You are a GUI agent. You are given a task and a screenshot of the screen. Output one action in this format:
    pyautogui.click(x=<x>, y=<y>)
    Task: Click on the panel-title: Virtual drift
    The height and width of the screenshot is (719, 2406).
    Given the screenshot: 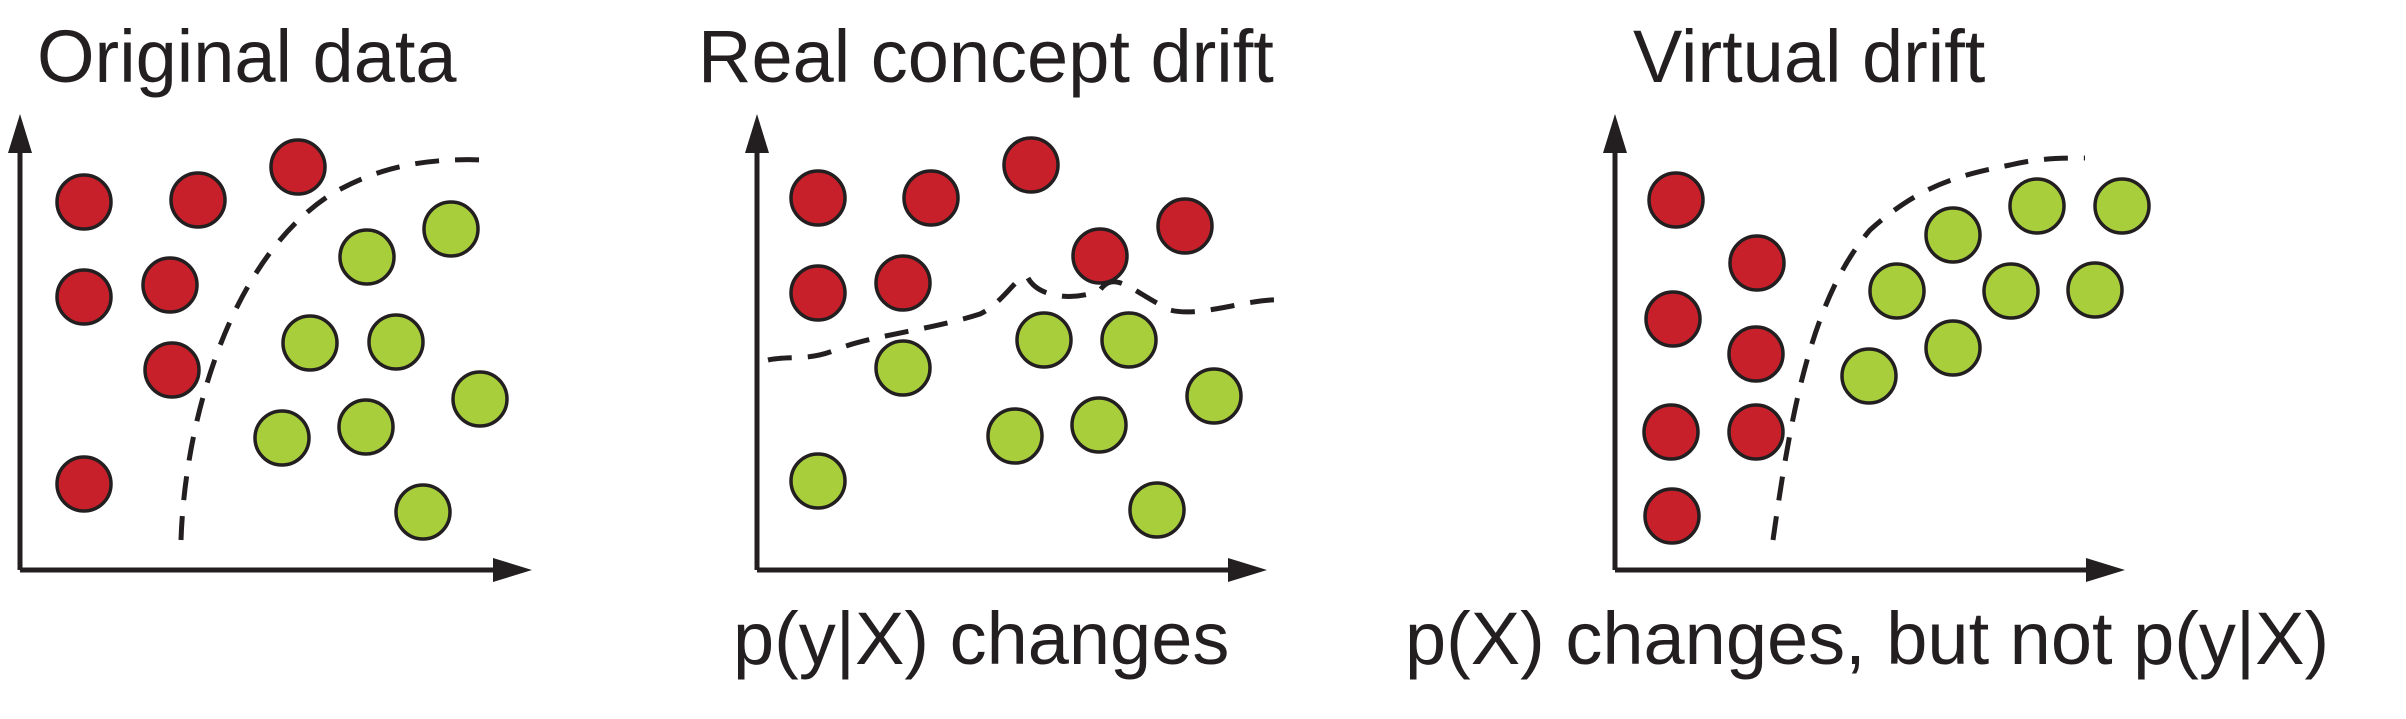 What is the action you would take?
    pyautogui.click(x=1809, y=56)
    